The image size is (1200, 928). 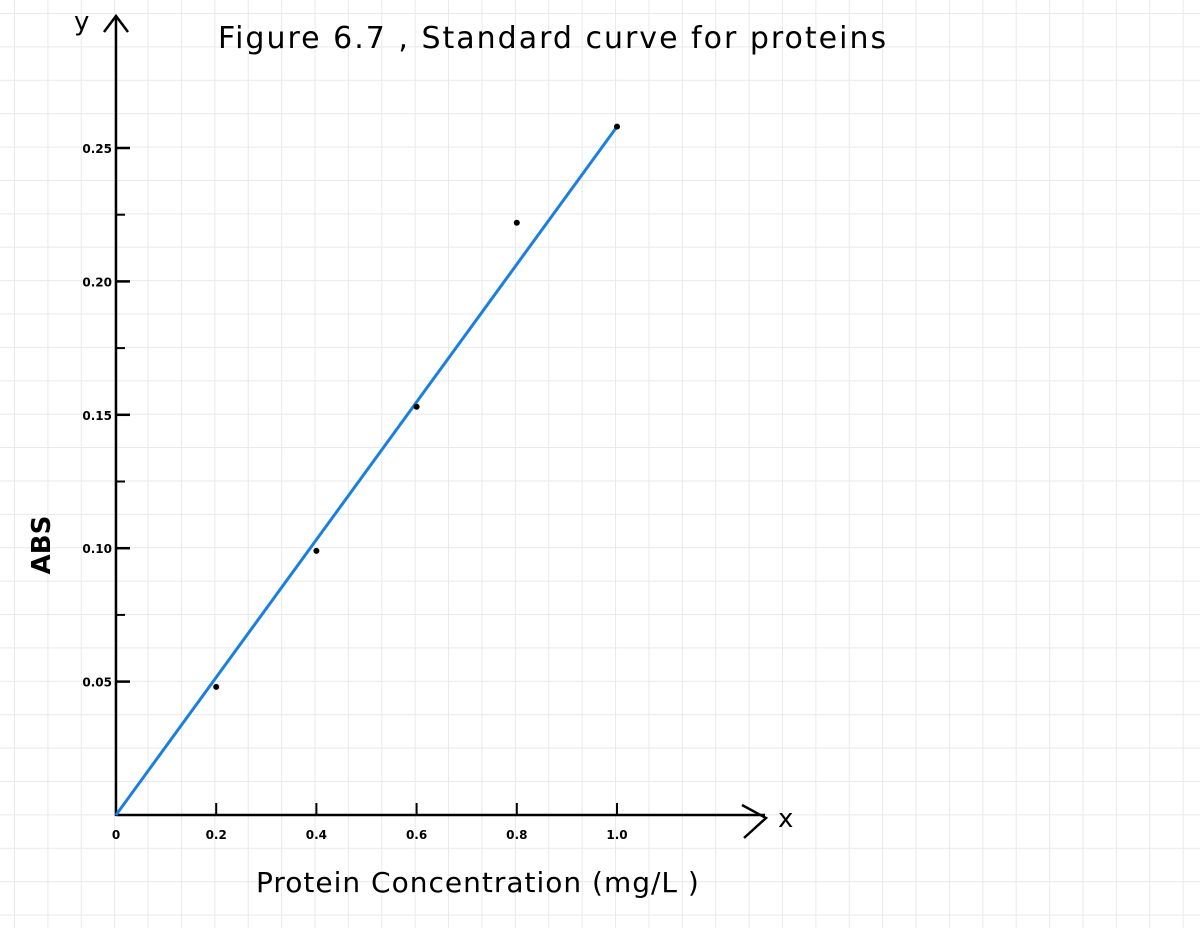 What do you see at coordinates (116, 23) in the screenshot?
I see `y-axis-arrow-icon` at bounding box center [116, 23].